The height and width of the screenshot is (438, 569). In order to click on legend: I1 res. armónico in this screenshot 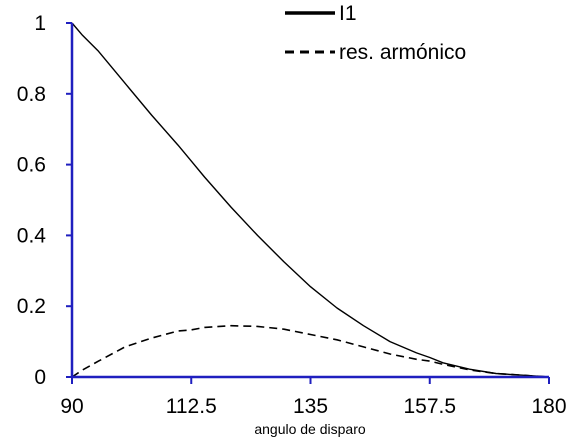, I will do `click(375, 33)`.